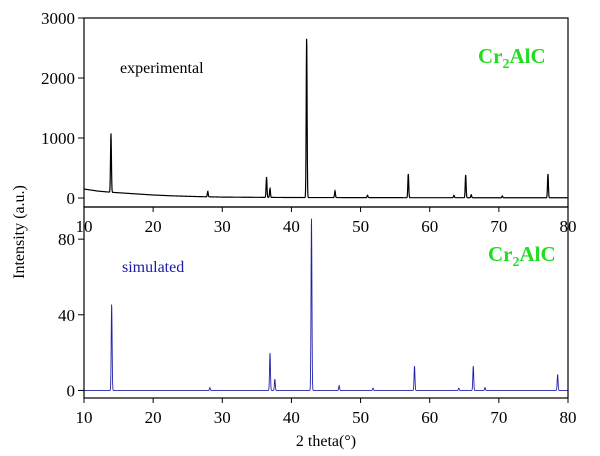 The image size is (600, 456). I want to click on y-axis-label: Intensity (a.u.), so click(19, 232).